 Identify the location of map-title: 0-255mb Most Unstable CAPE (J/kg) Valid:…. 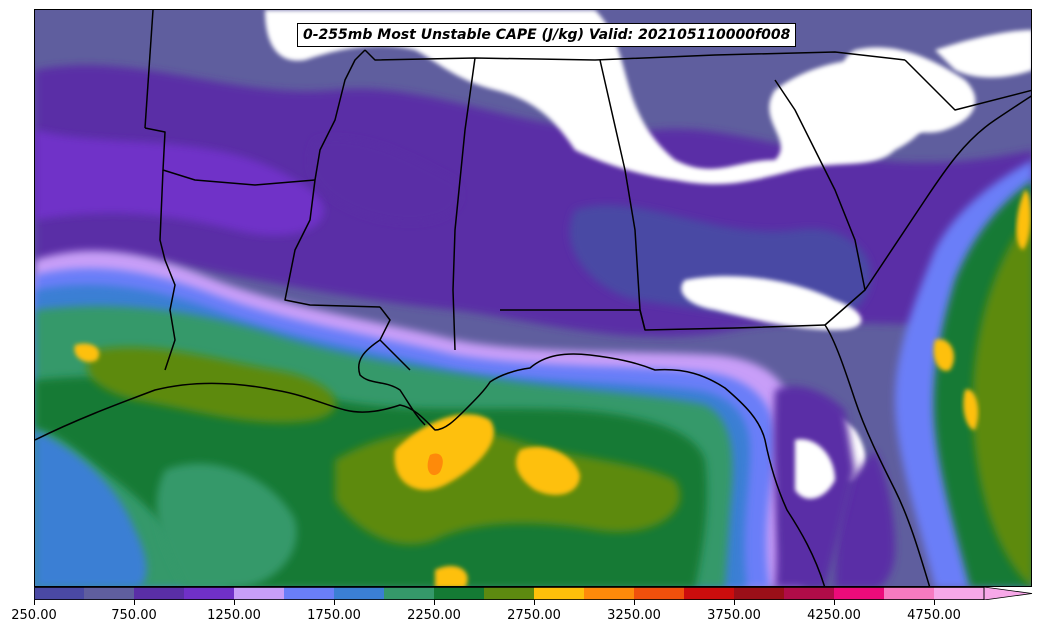
(547, 35).